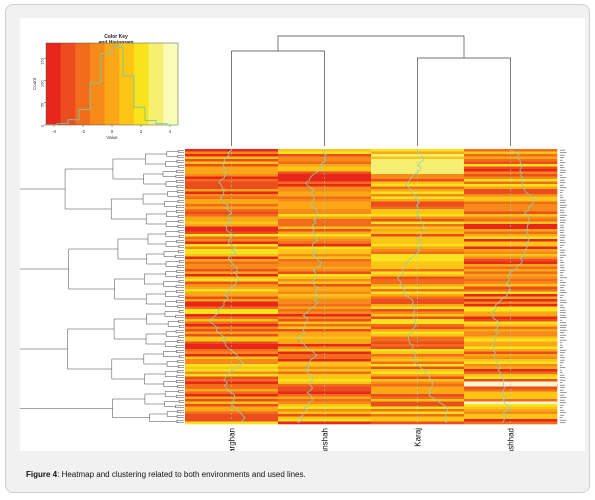  What do you see at coordinates (311, 287) in the screenshot?
I see `trace-line` at bounding box center [311, 287].